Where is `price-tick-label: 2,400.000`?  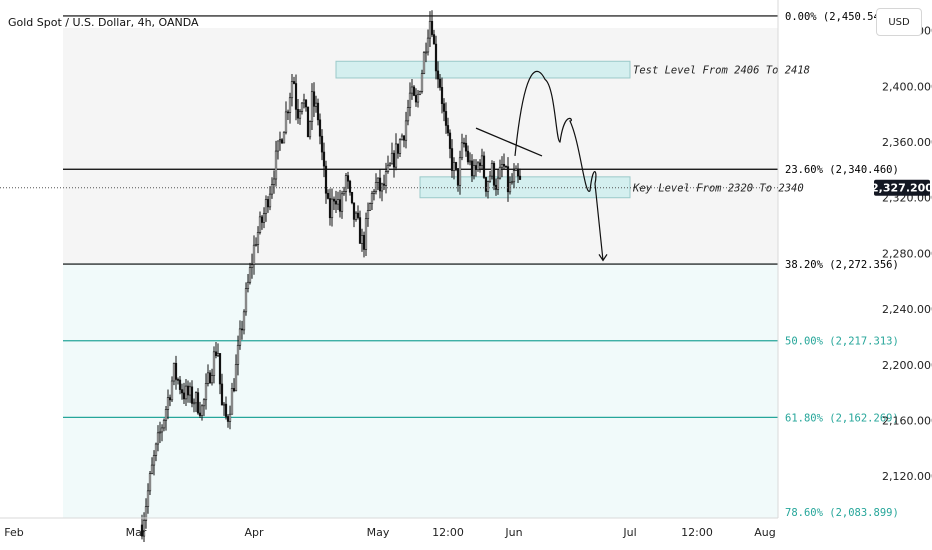 price-tick-label: 2,400.000 is located at coordinates (907, 86).